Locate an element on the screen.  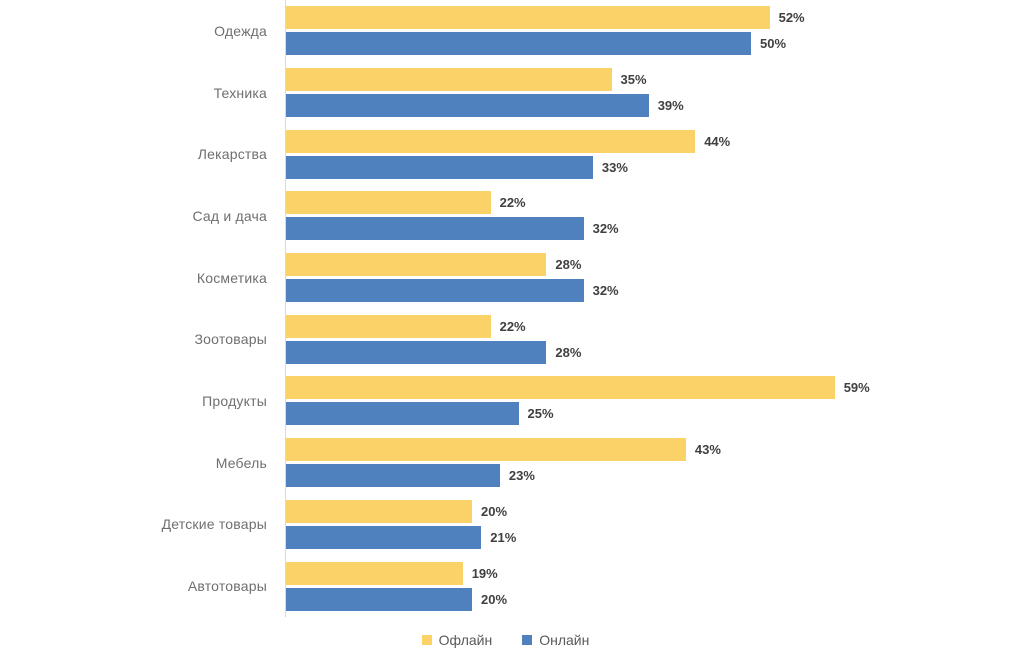
category-row: Косметика 28% 32% is located at coordinates (505, 277).